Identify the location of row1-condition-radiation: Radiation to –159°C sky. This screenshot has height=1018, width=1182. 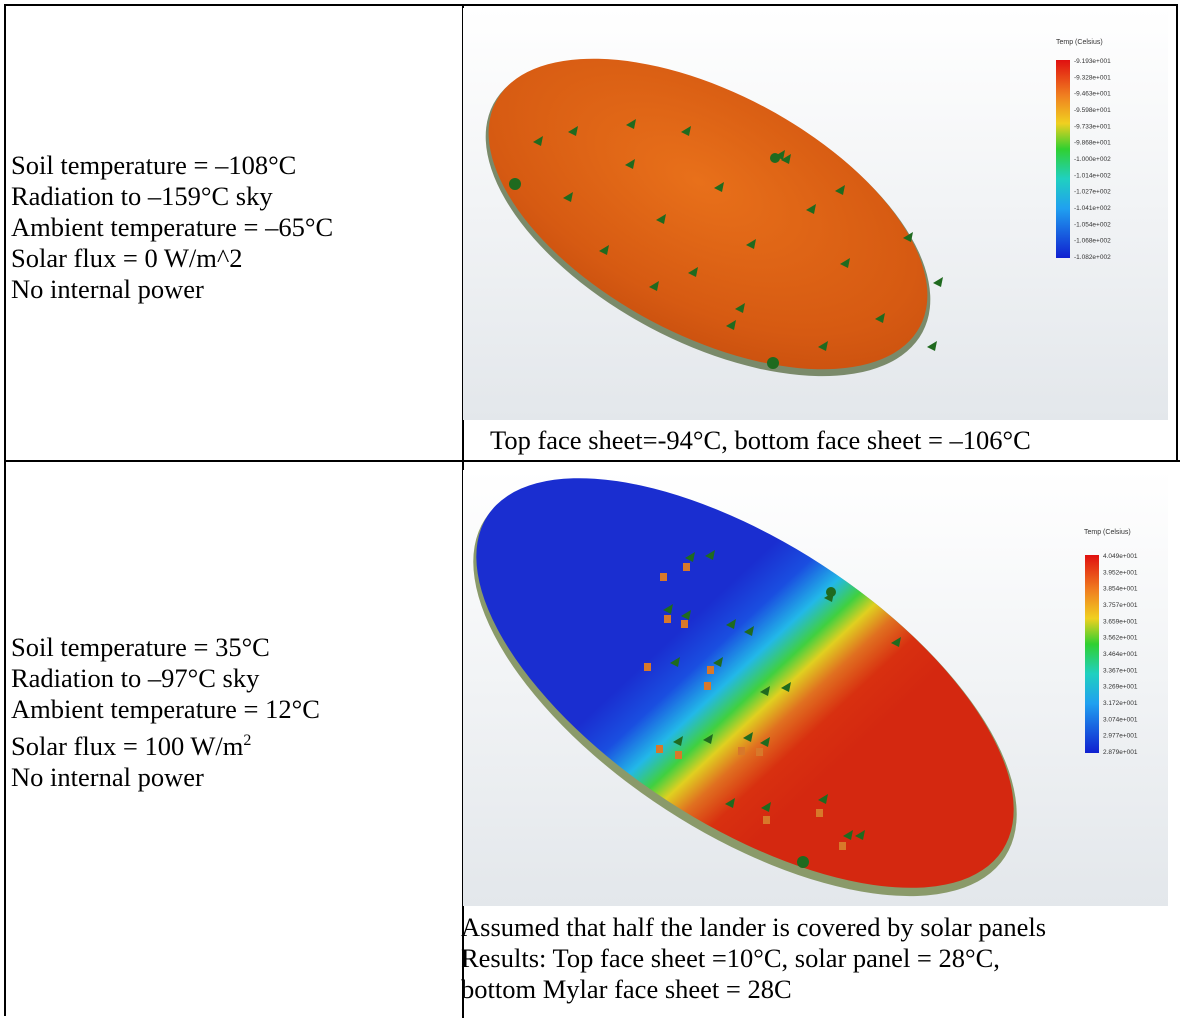
(142, 196).